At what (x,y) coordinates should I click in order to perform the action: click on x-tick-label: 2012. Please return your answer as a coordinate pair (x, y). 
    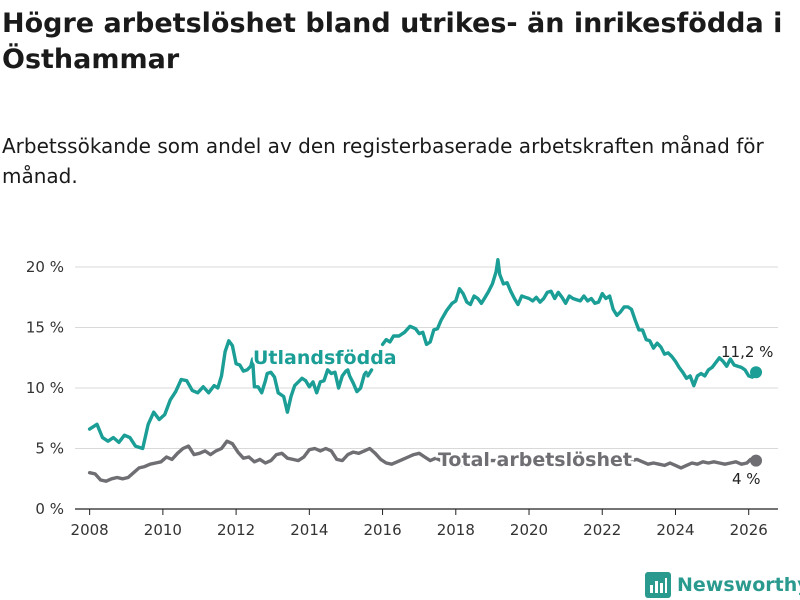
    Looking at the image, I should click on (236, 530).